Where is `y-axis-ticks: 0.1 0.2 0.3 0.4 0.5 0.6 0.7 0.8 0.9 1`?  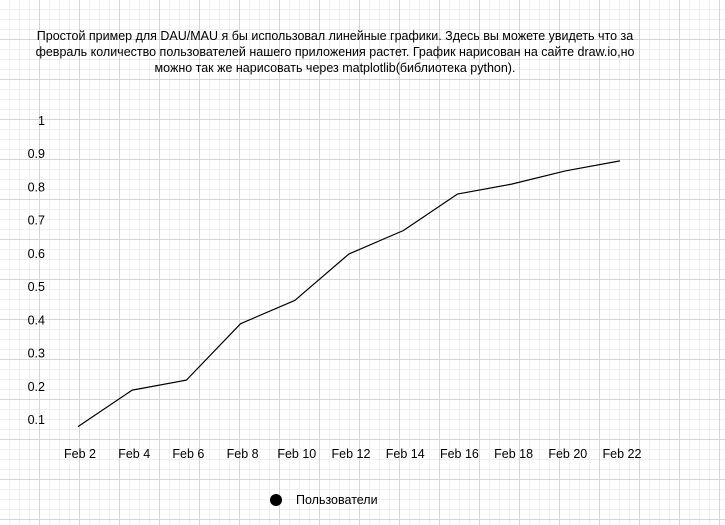 y-axis-ticks: 0.1 0.2 0.3 0.4 0.5 0.6 0.7 0.8 0.9 1 is located at coordinates (36, 270).